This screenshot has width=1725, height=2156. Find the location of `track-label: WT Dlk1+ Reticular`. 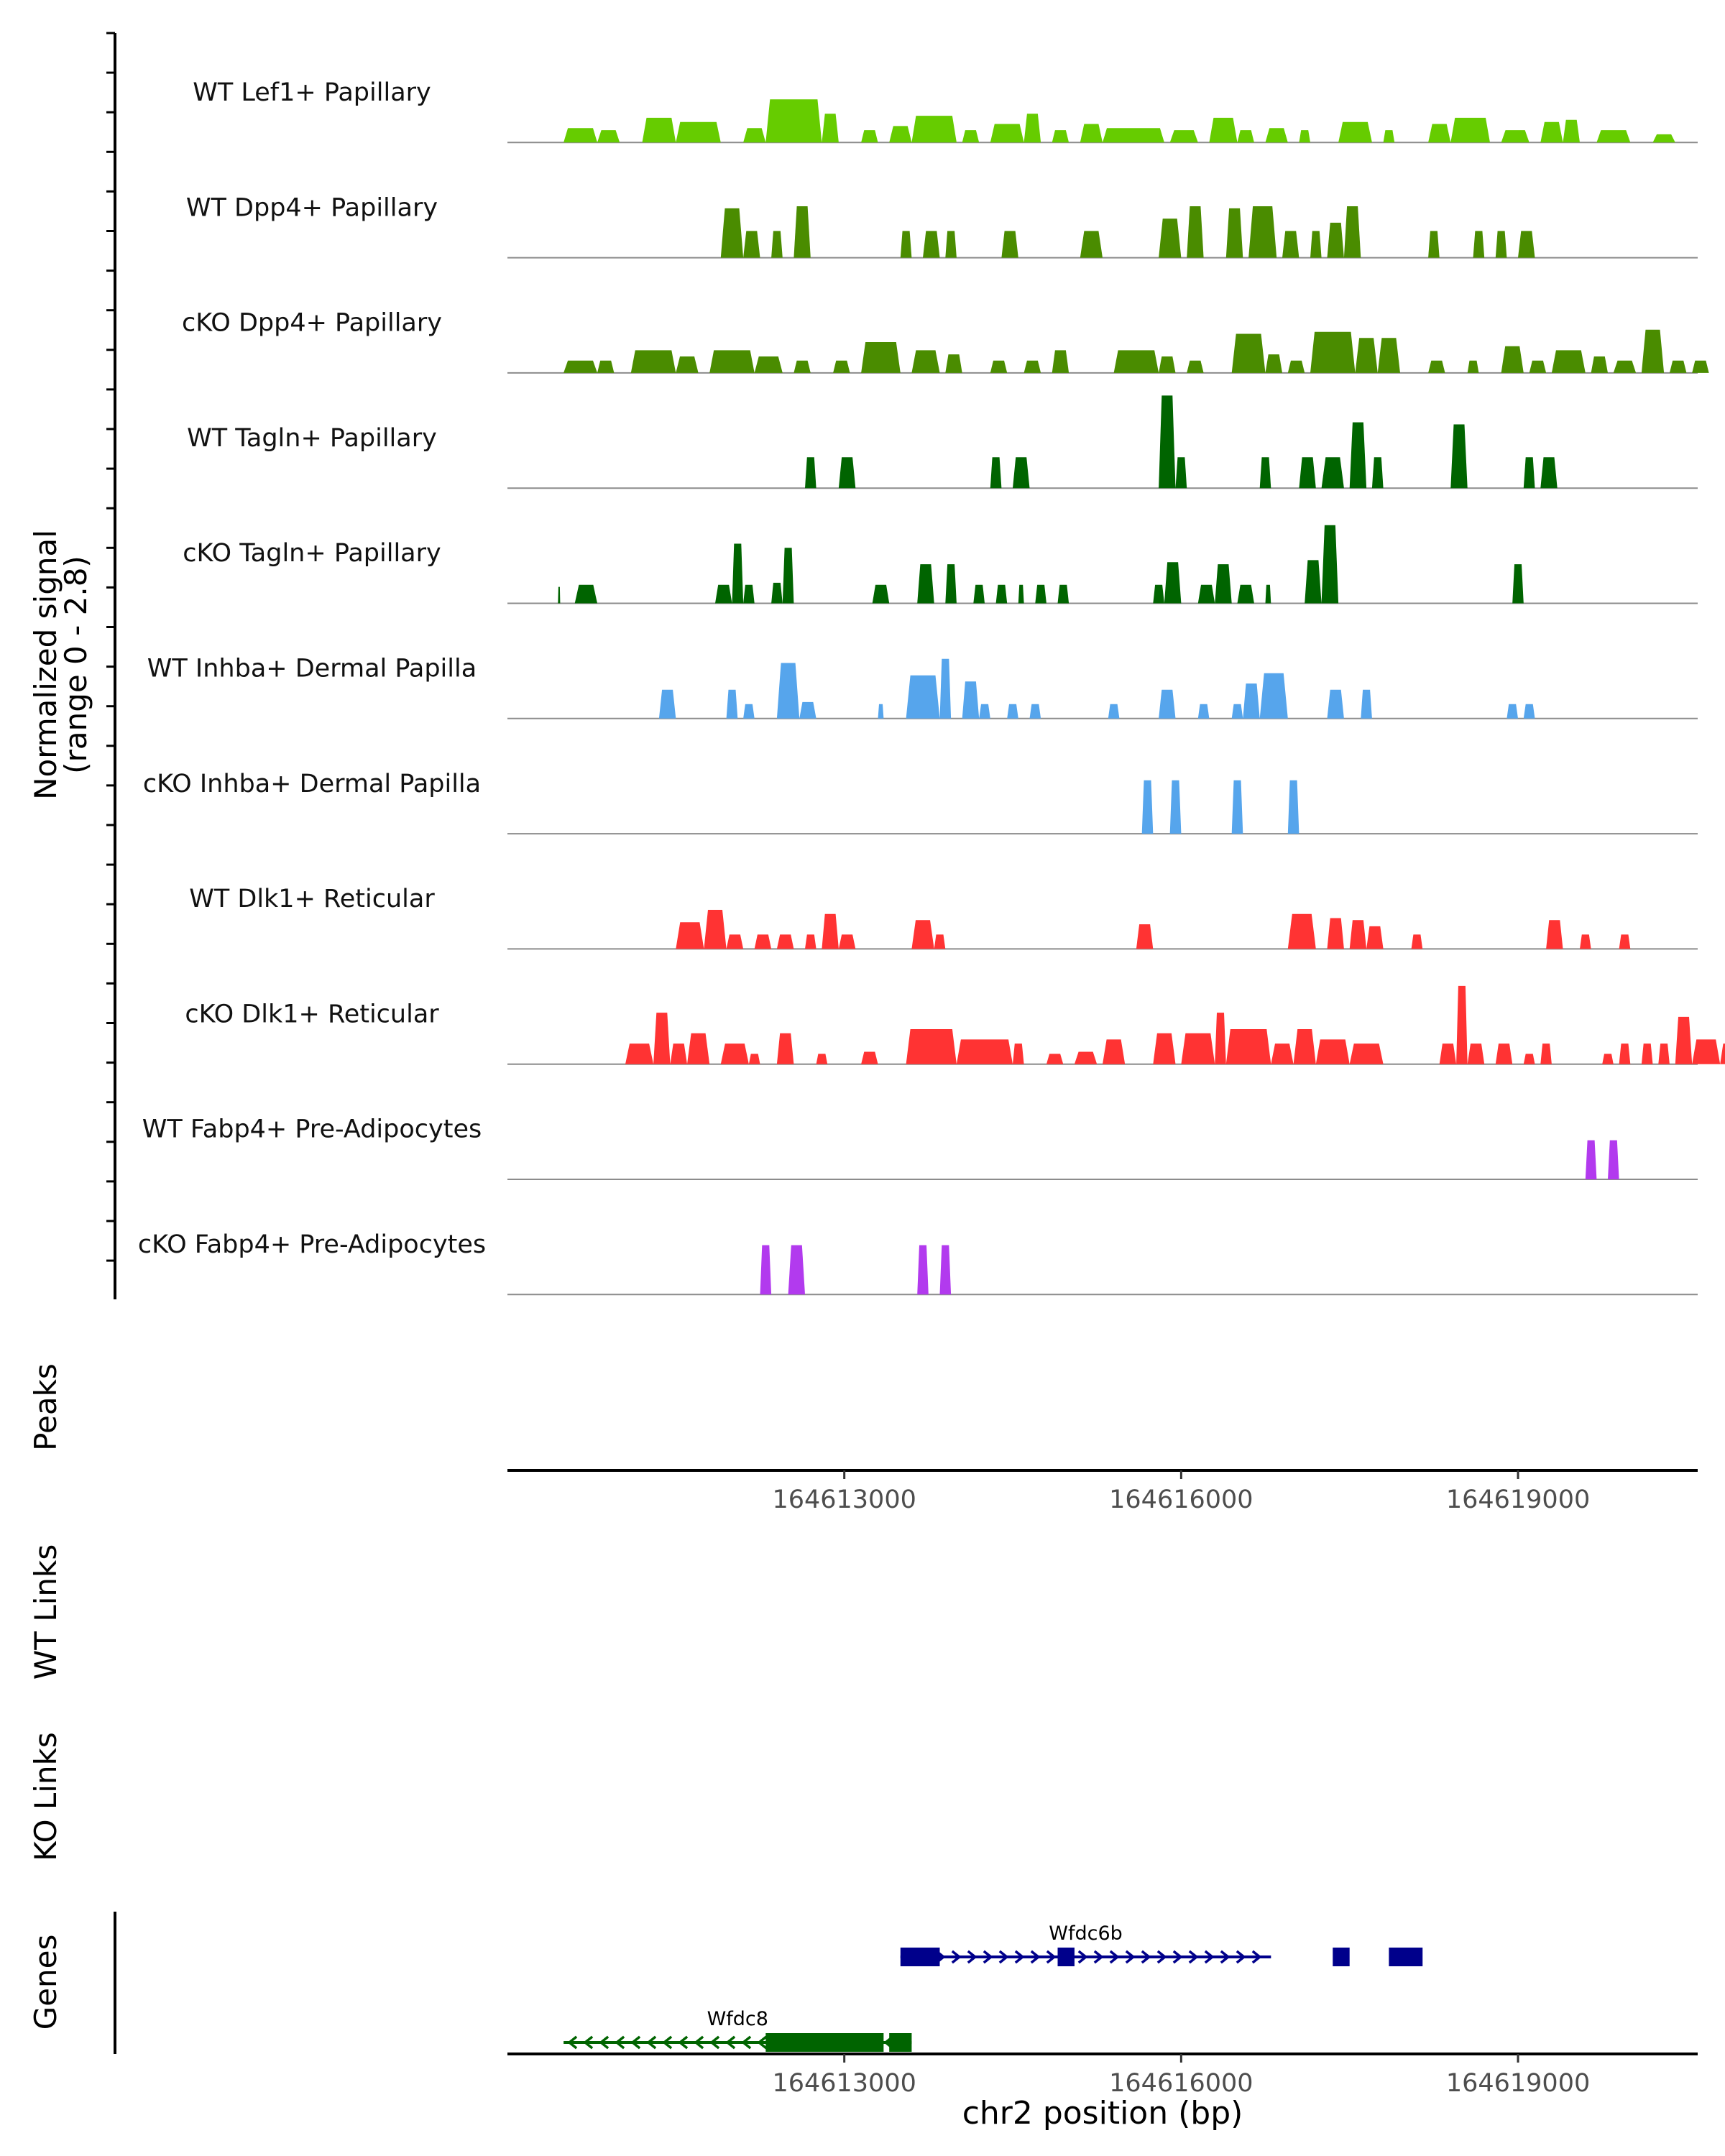

track-label: WT Dlk1+ Reticular is located at coordinates (312, 899).